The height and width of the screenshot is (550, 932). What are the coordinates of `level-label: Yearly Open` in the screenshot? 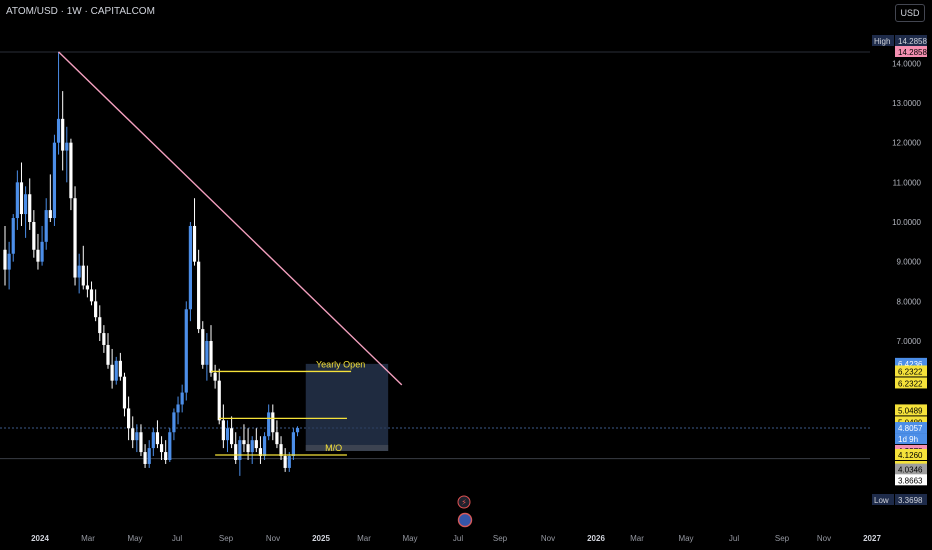 It's located at (340, 364).